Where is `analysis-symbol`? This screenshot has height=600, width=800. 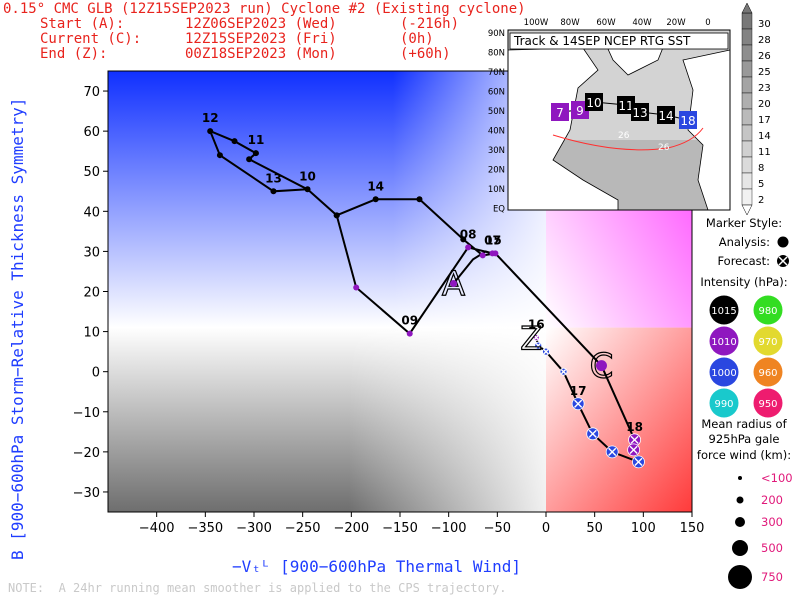
analysis-symbol is located at coordinates (783, 242).